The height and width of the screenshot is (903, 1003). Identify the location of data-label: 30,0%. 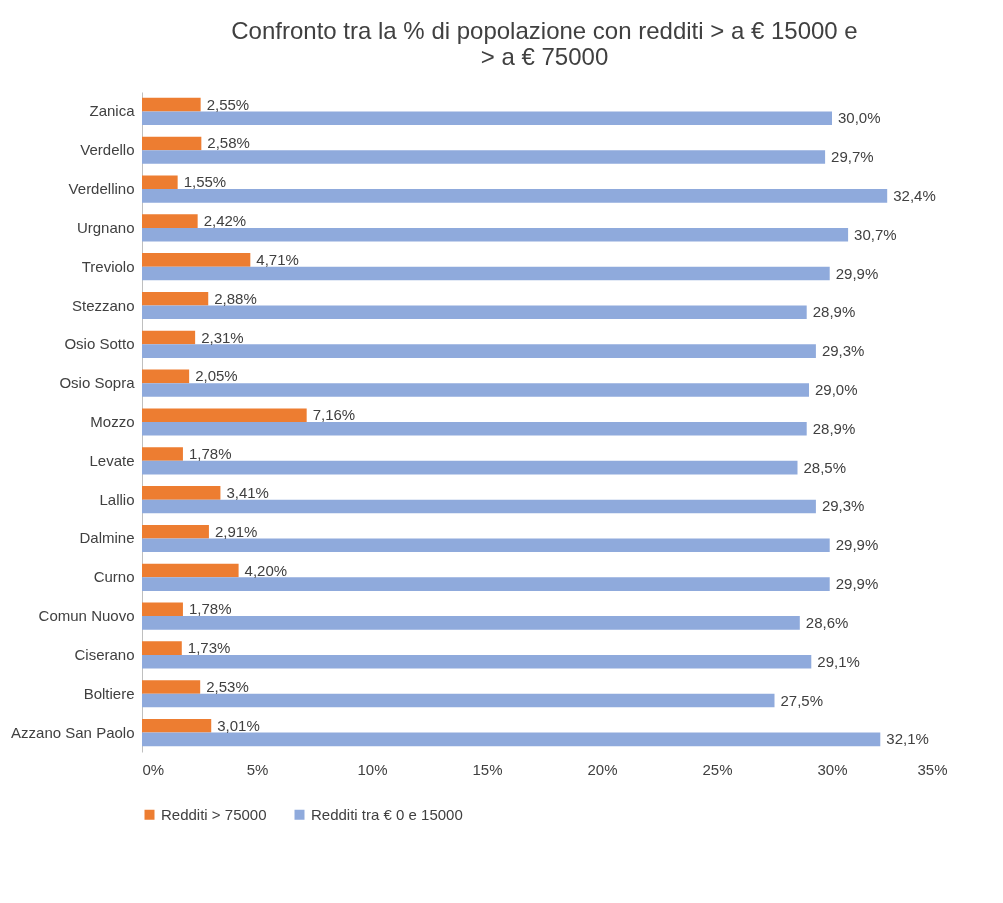
(859, 118).